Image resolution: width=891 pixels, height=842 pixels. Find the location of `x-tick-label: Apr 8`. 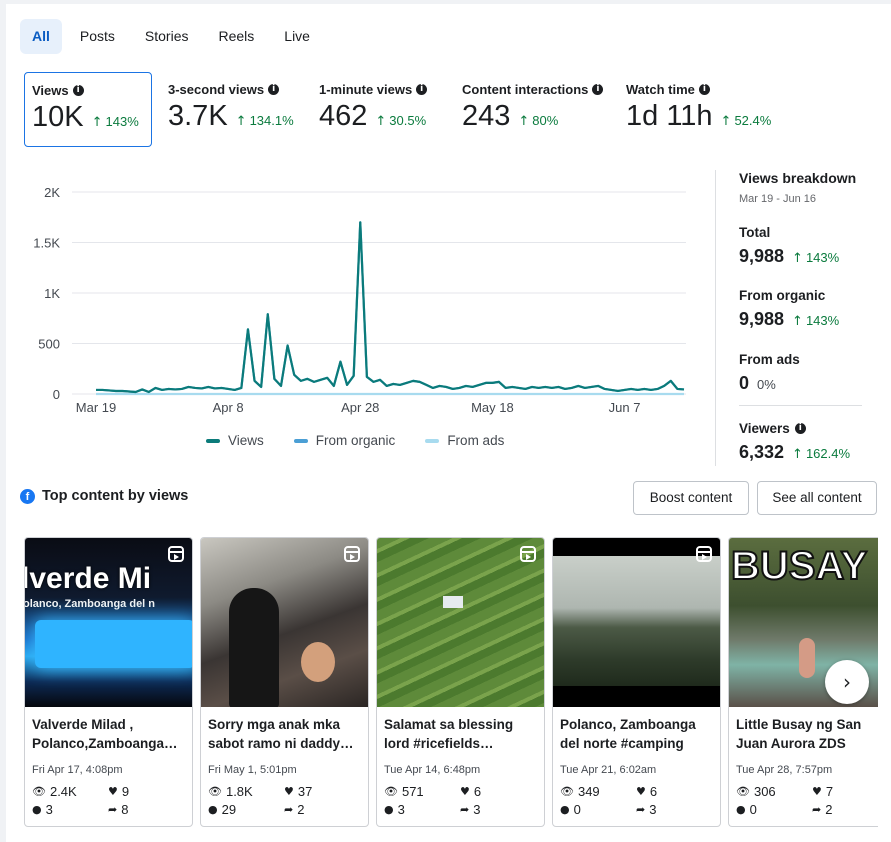

x-tick-label: Apr 8 is located at coordinates (228, 407).